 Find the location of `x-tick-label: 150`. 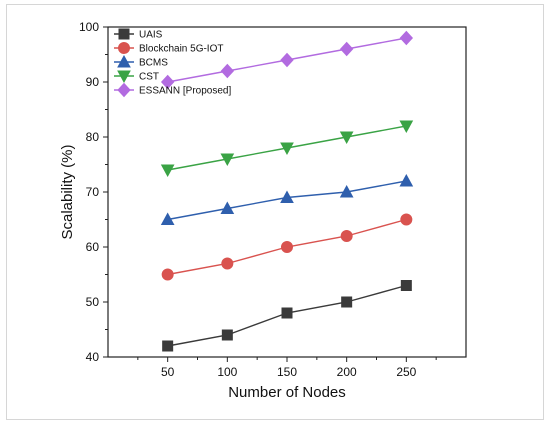

x-tick-label: 150 is located at coordinates (287, 372).